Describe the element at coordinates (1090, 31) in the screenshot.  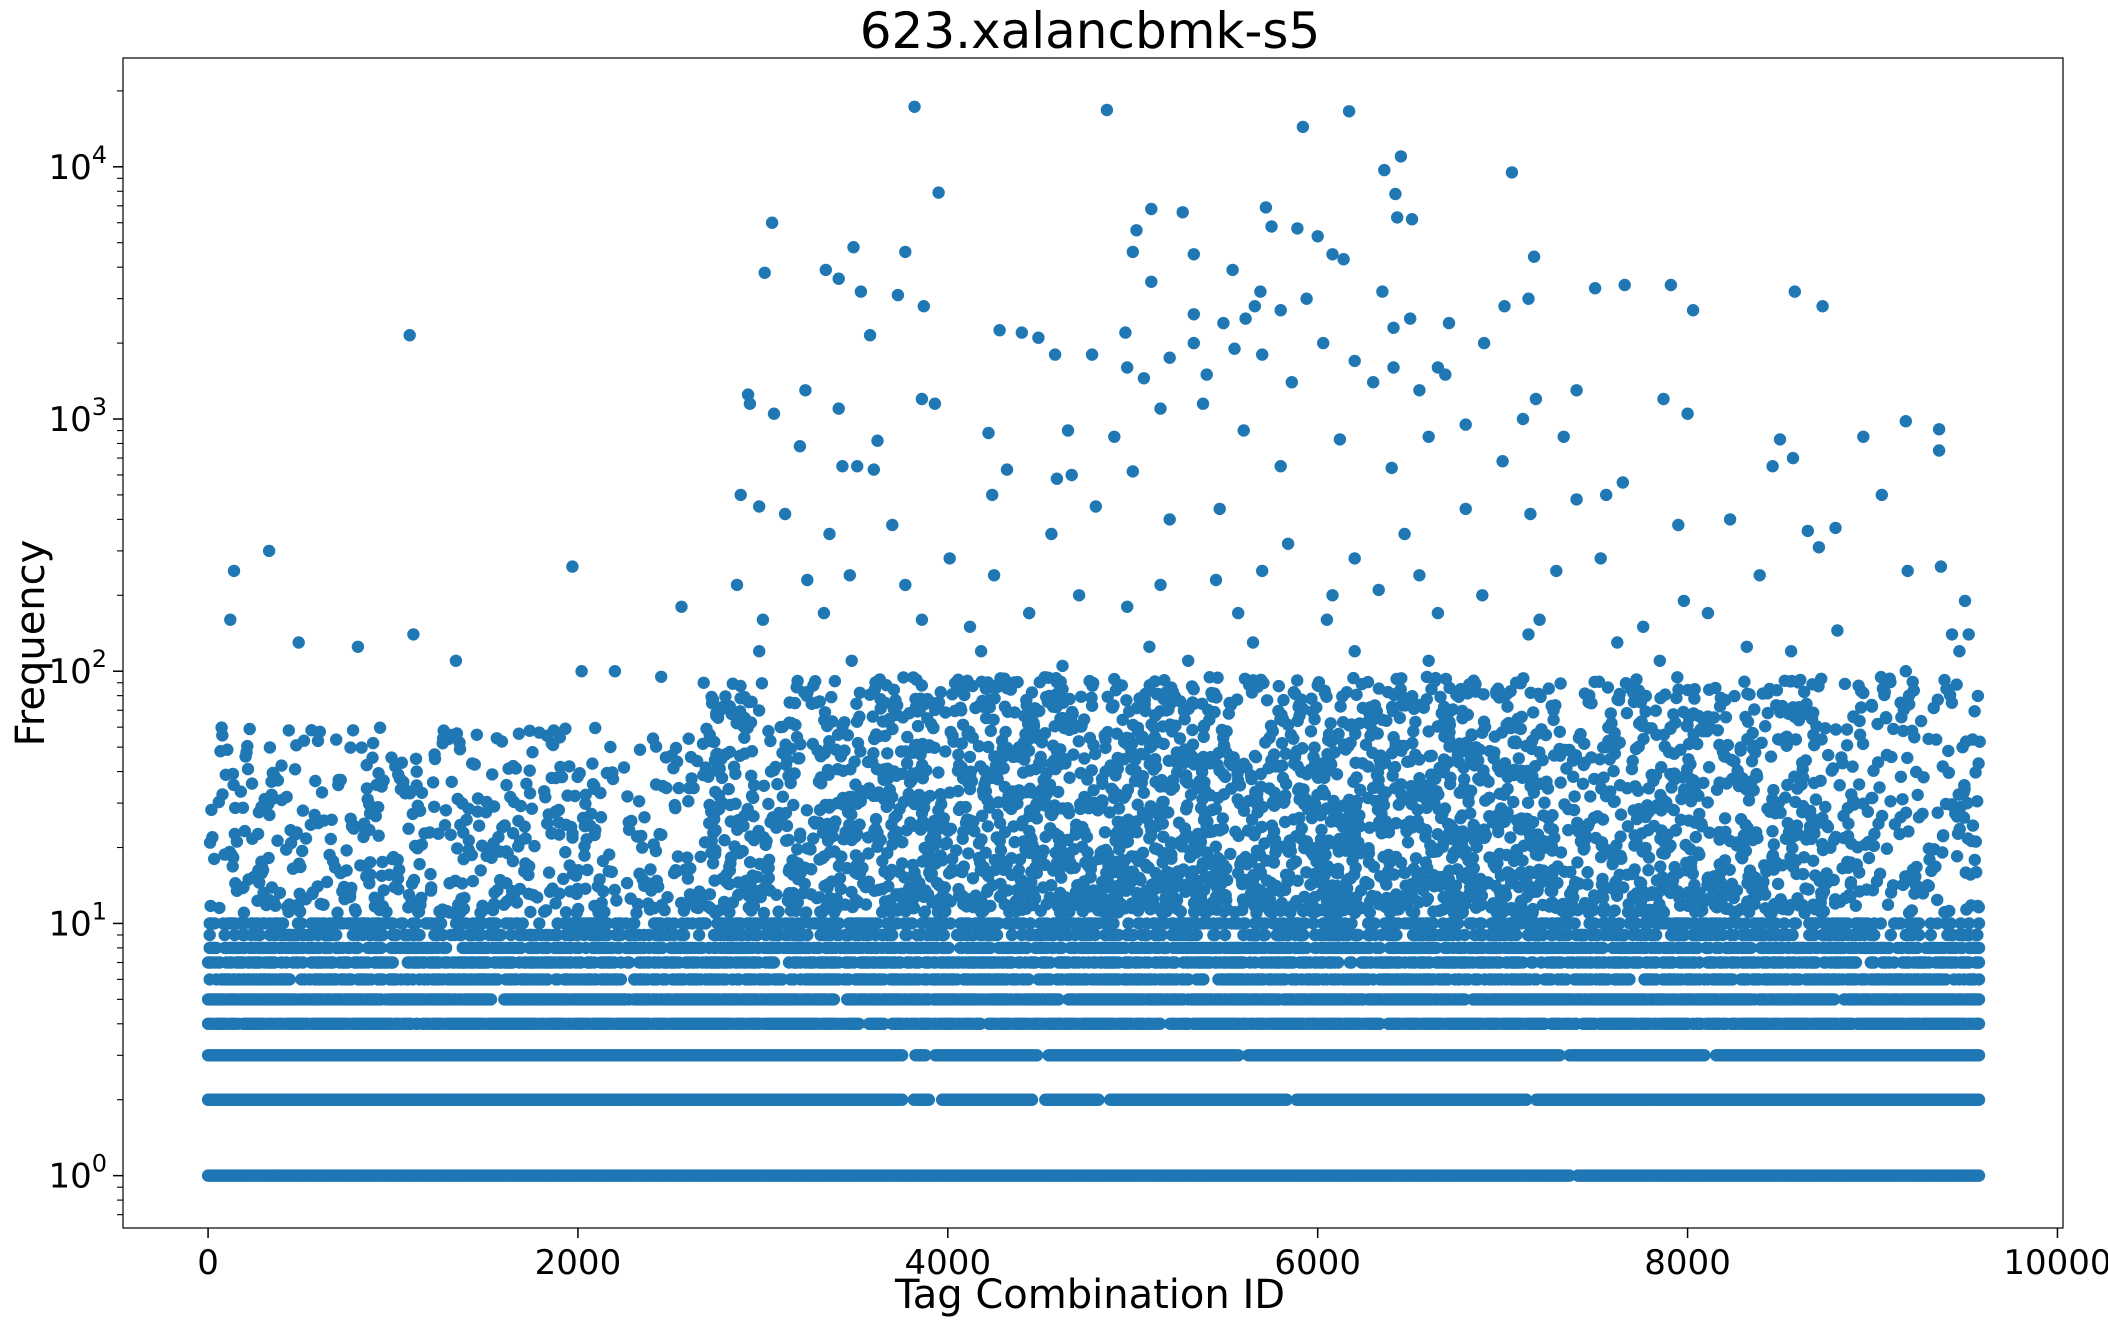
I see `chart-title: 623.xalancbmk-s5` at that location.